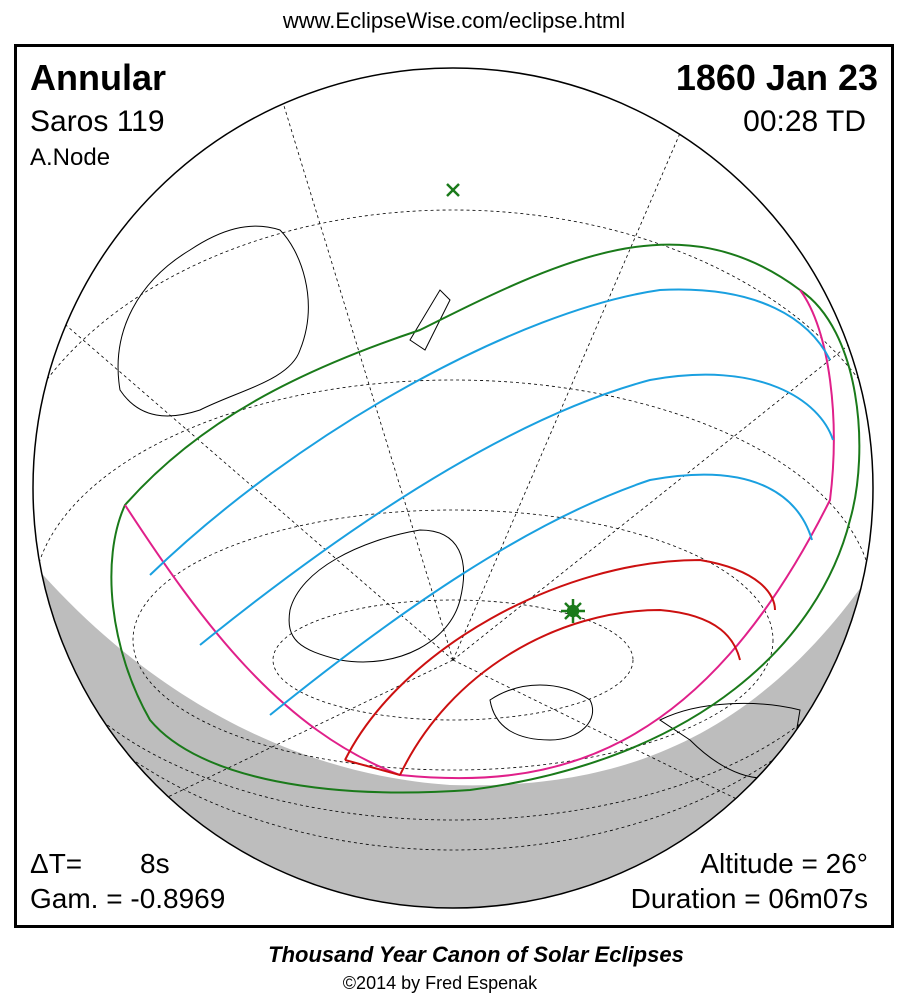 This screenshot has height=1004, width=908. What do you see at coordinates (573, 611) in the screenshot?
I see `greatest-eclipse-marker` at bounding box center [573, 611].